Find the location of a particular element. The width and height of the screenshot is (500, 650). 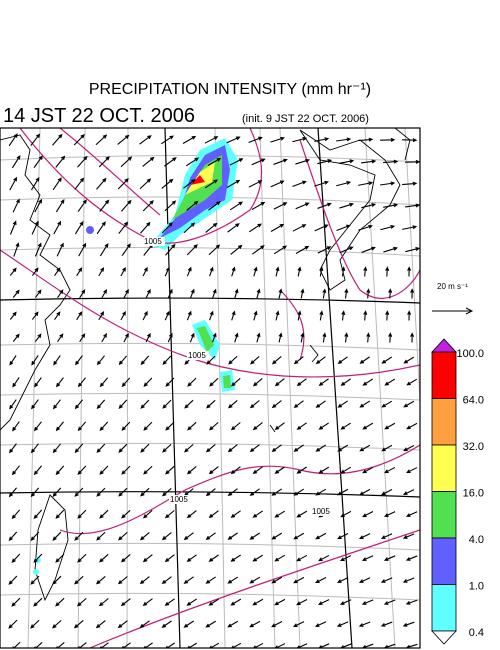

valid-time: 14 JST 22 OCT. 2006 is located at coordinates (99, 116).